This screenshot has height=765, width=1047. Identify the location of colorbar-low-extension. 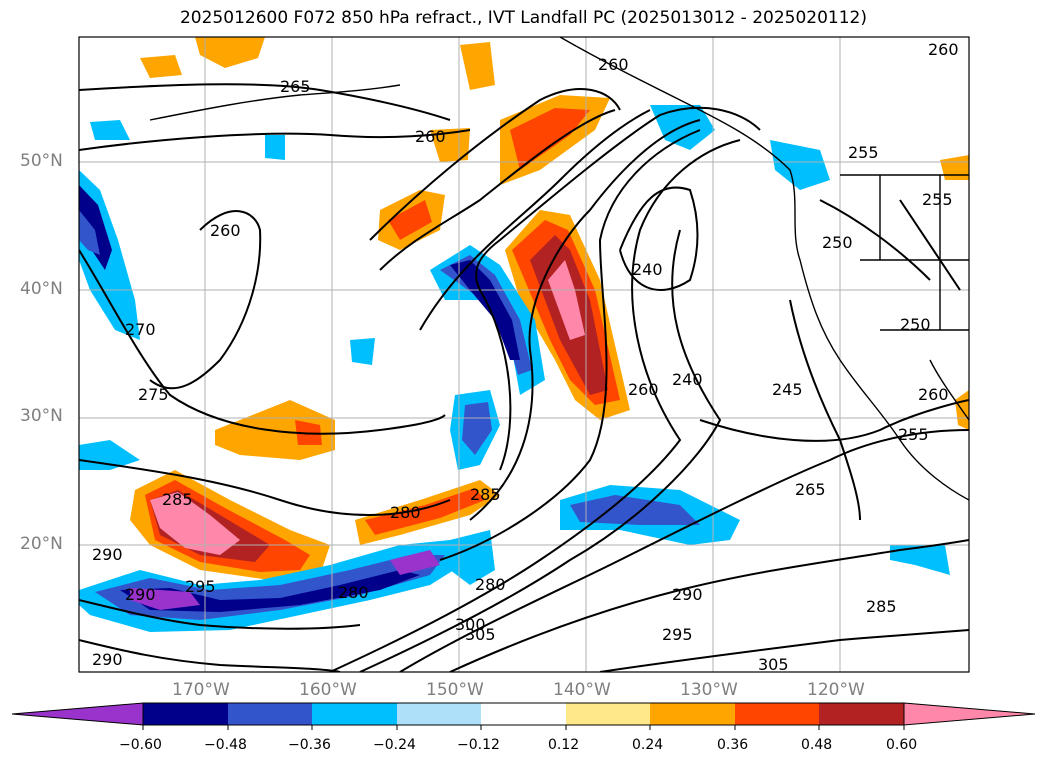
(77, 714).